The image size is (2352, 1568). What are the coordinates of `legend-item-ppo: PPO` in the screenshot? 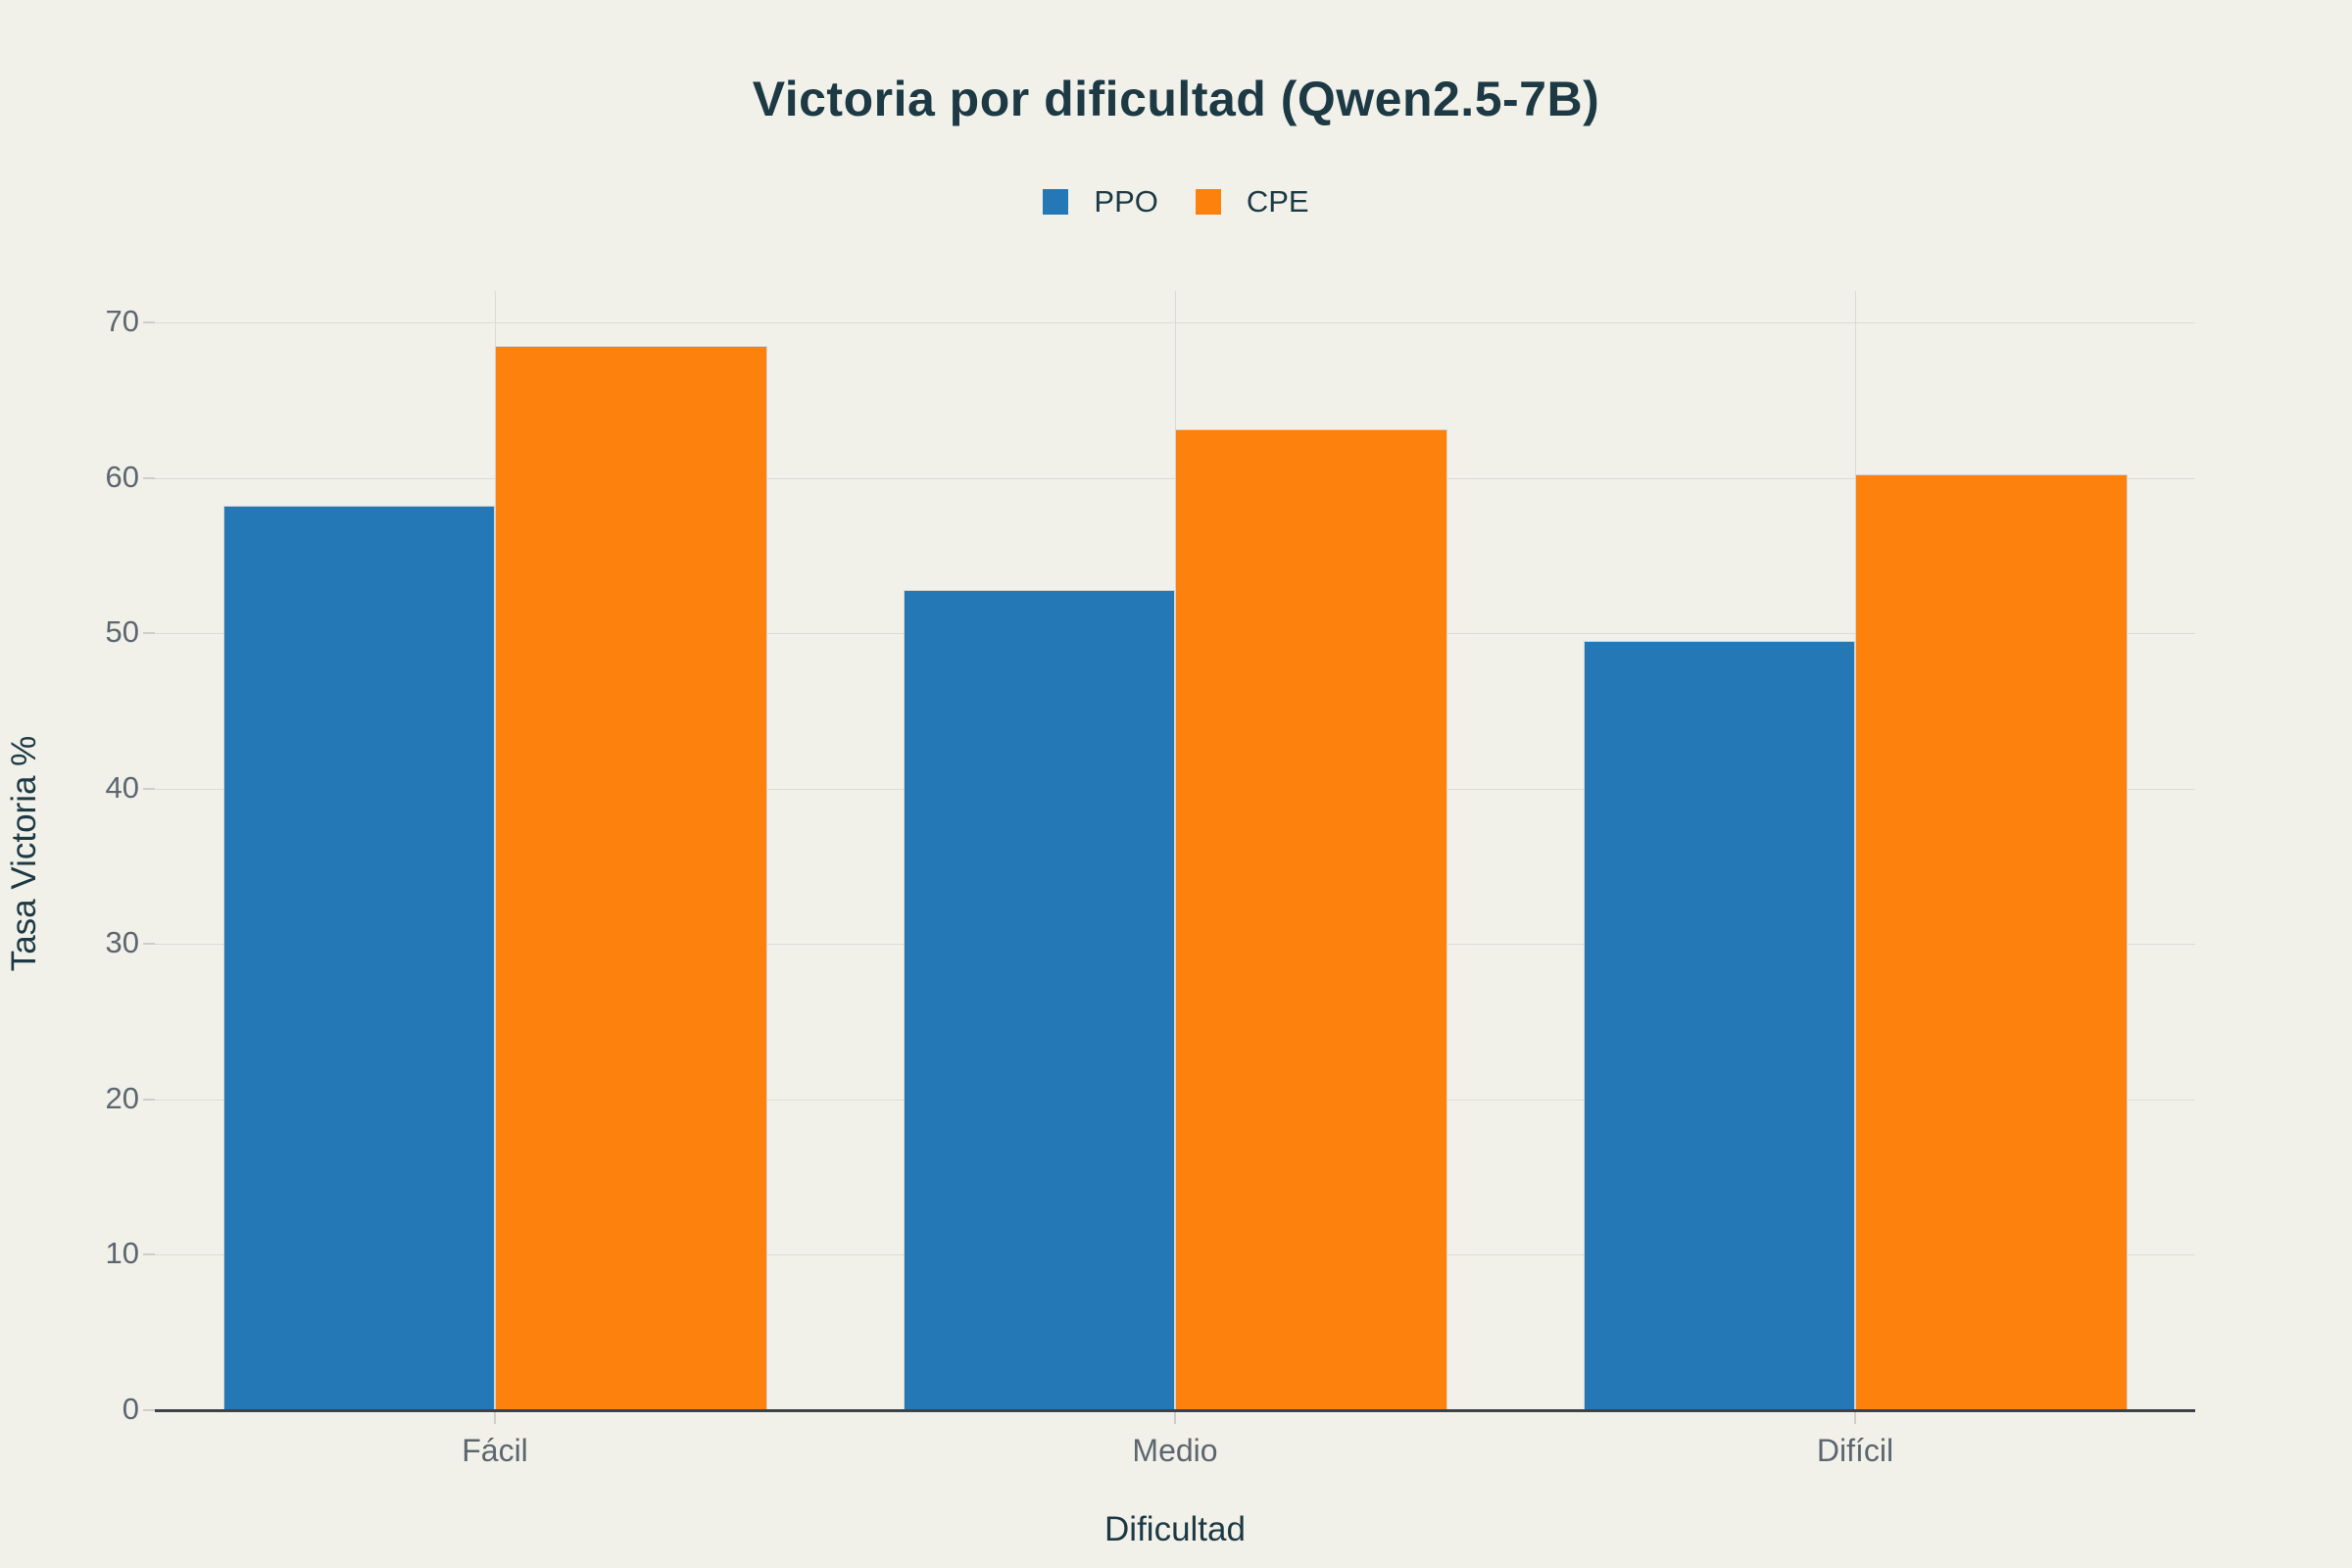 It's located at (1100, 202).